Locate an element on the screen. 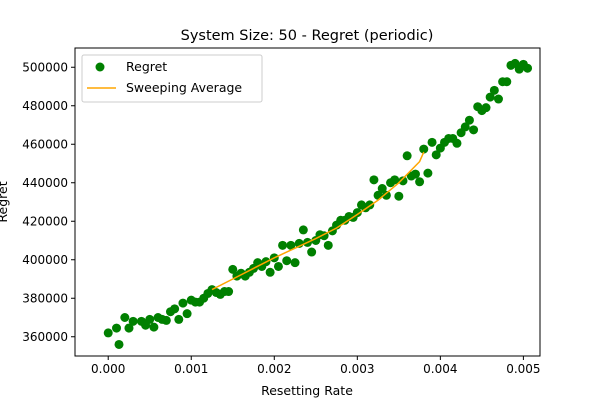 The height and width of the screenshot is (400, 600). x-tick-label: 0.003 is located at coordinates (357, 369).